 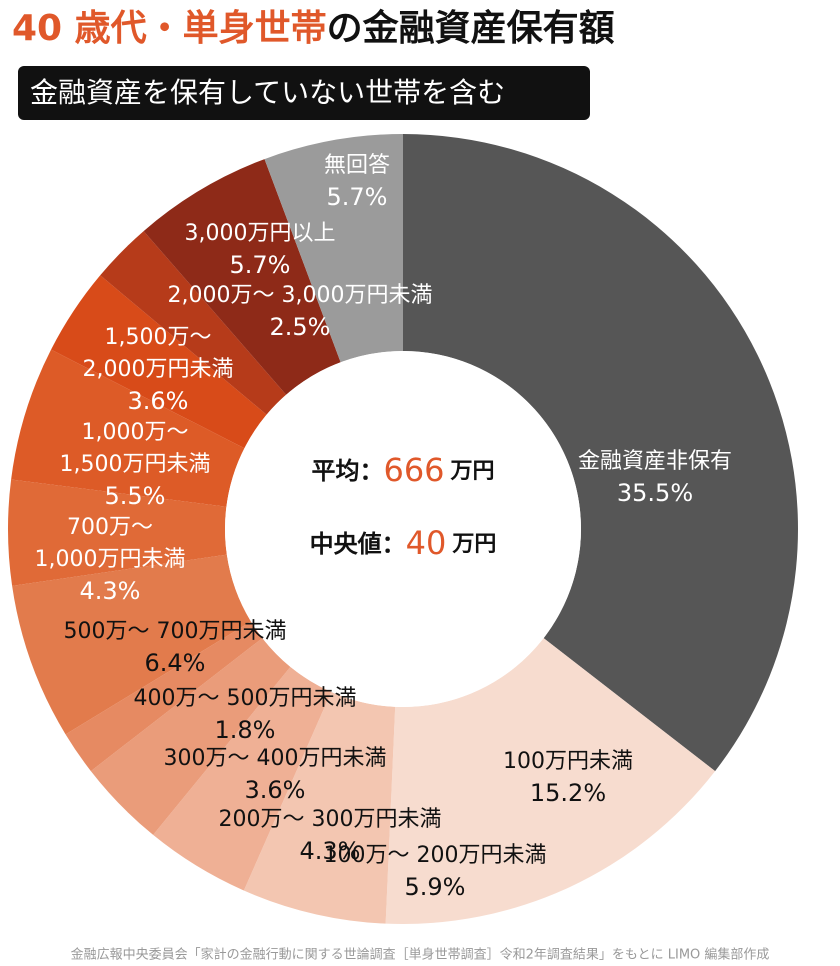 I want to click on chart-title: 40 歳代・単身世帯の金融資産保有額, so click(x=313, y=28).